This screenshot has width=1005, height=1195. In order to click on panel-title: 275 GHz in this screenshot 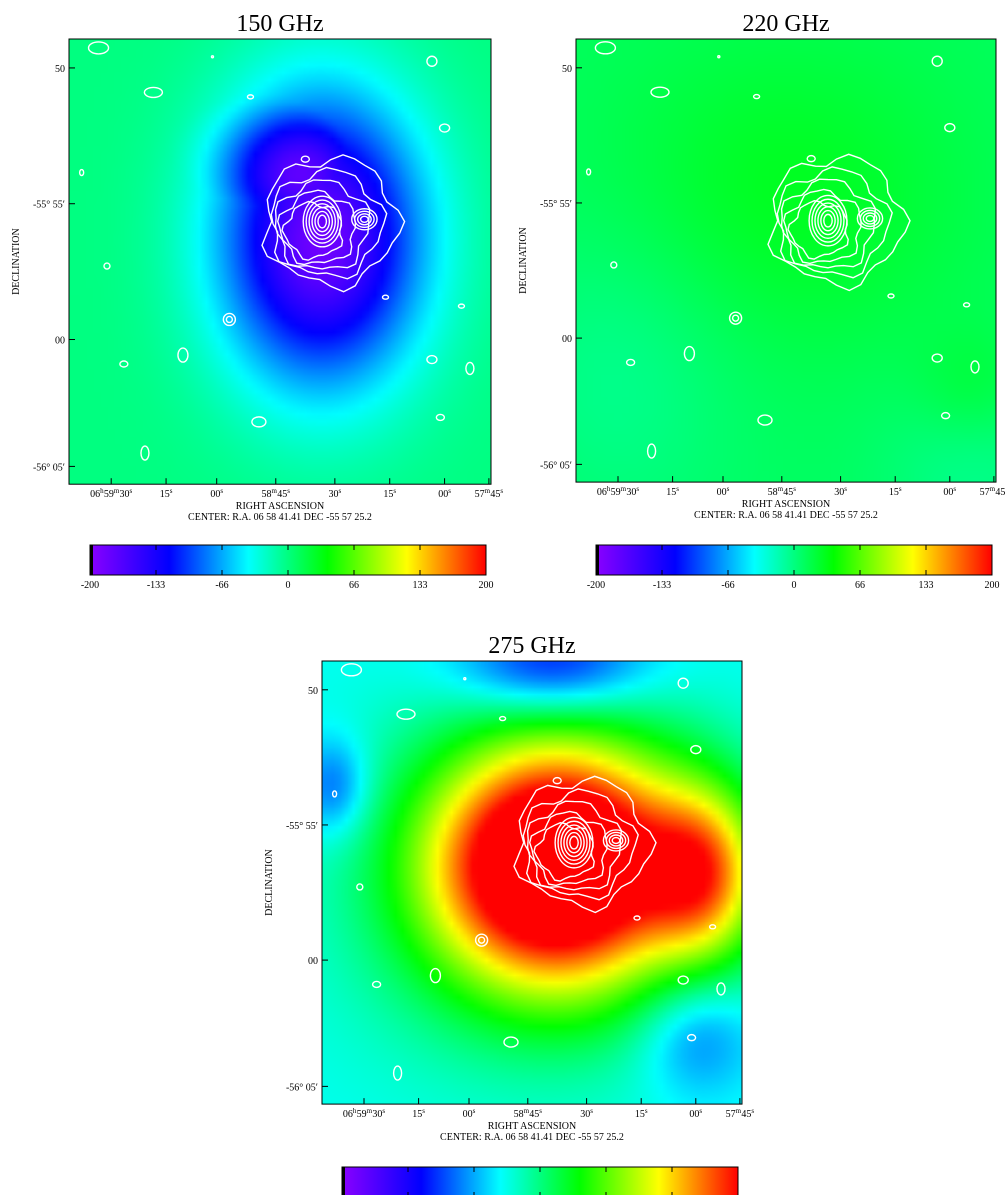, I will do `click(531, 646)`.